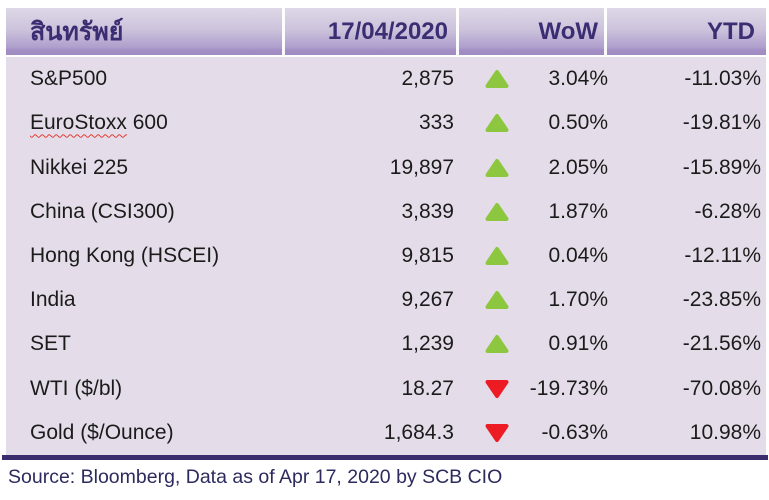  Describe the element at coordinates (125, 255) in the screenshot. I see `asset-name: Hong Kong (HSCEI)` at that location.